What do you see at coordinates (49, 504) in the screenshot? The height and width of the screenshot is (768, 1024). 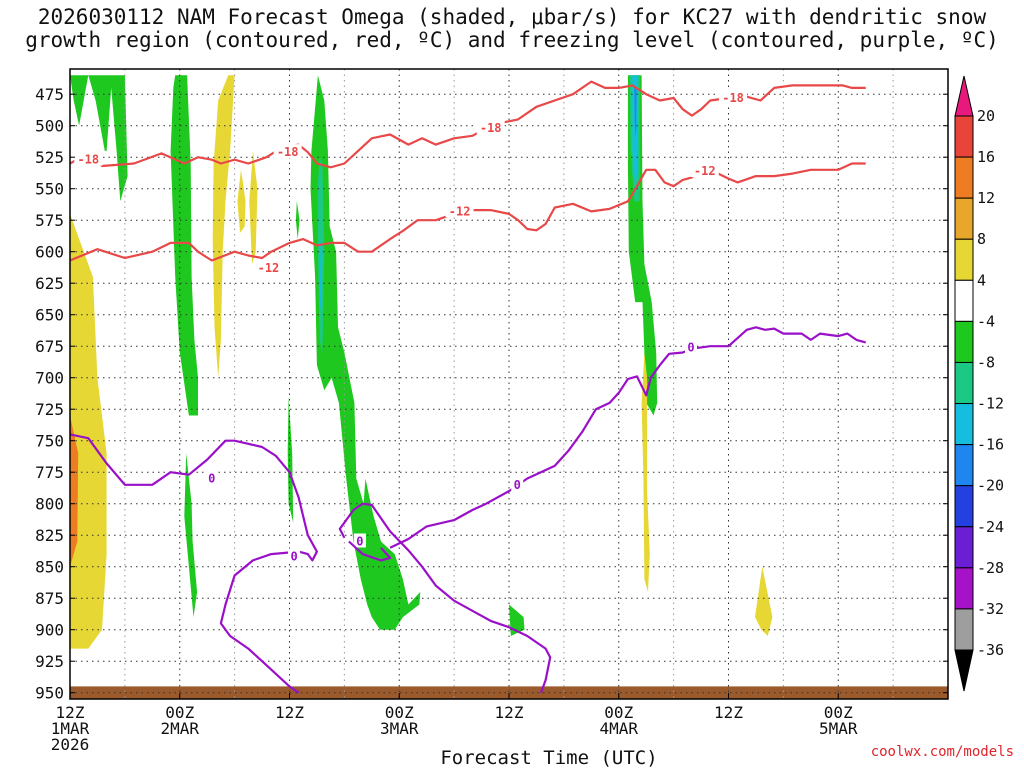 I see `y-tick-label: 800` at bounding box center [49, 504].